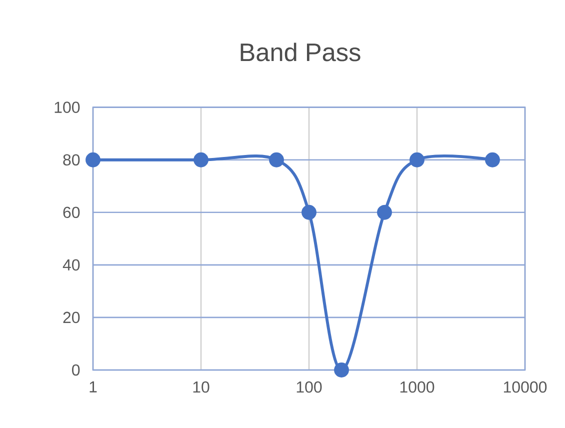 The image size is (565, 428). Describe the element at coordinates (71, 160) in the screenshot. I see `y-tick-label: 80` at that location.